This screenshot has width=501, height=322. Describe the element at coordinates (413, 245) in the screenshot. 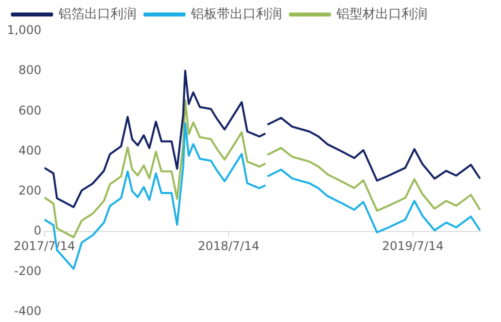

I see `x-tick-label: 2019/7/14` at that location.